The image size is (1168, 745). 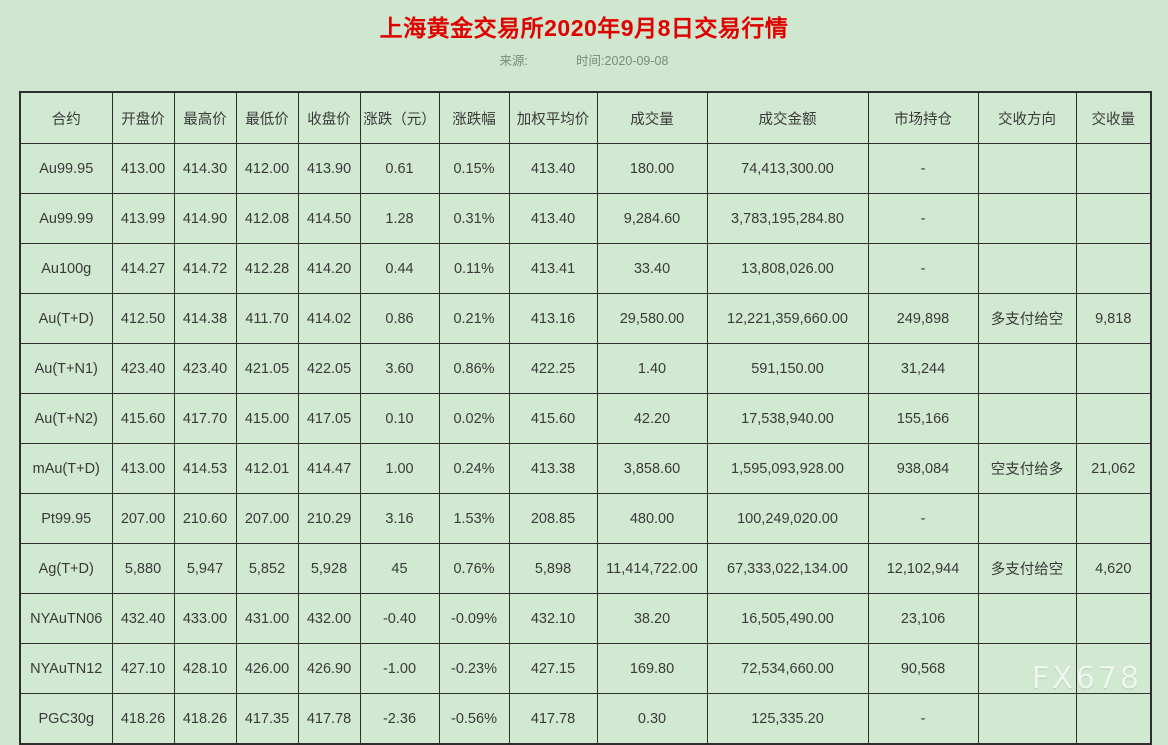 I want to click on table-cell: 0.61, so click(x=399, y=168).